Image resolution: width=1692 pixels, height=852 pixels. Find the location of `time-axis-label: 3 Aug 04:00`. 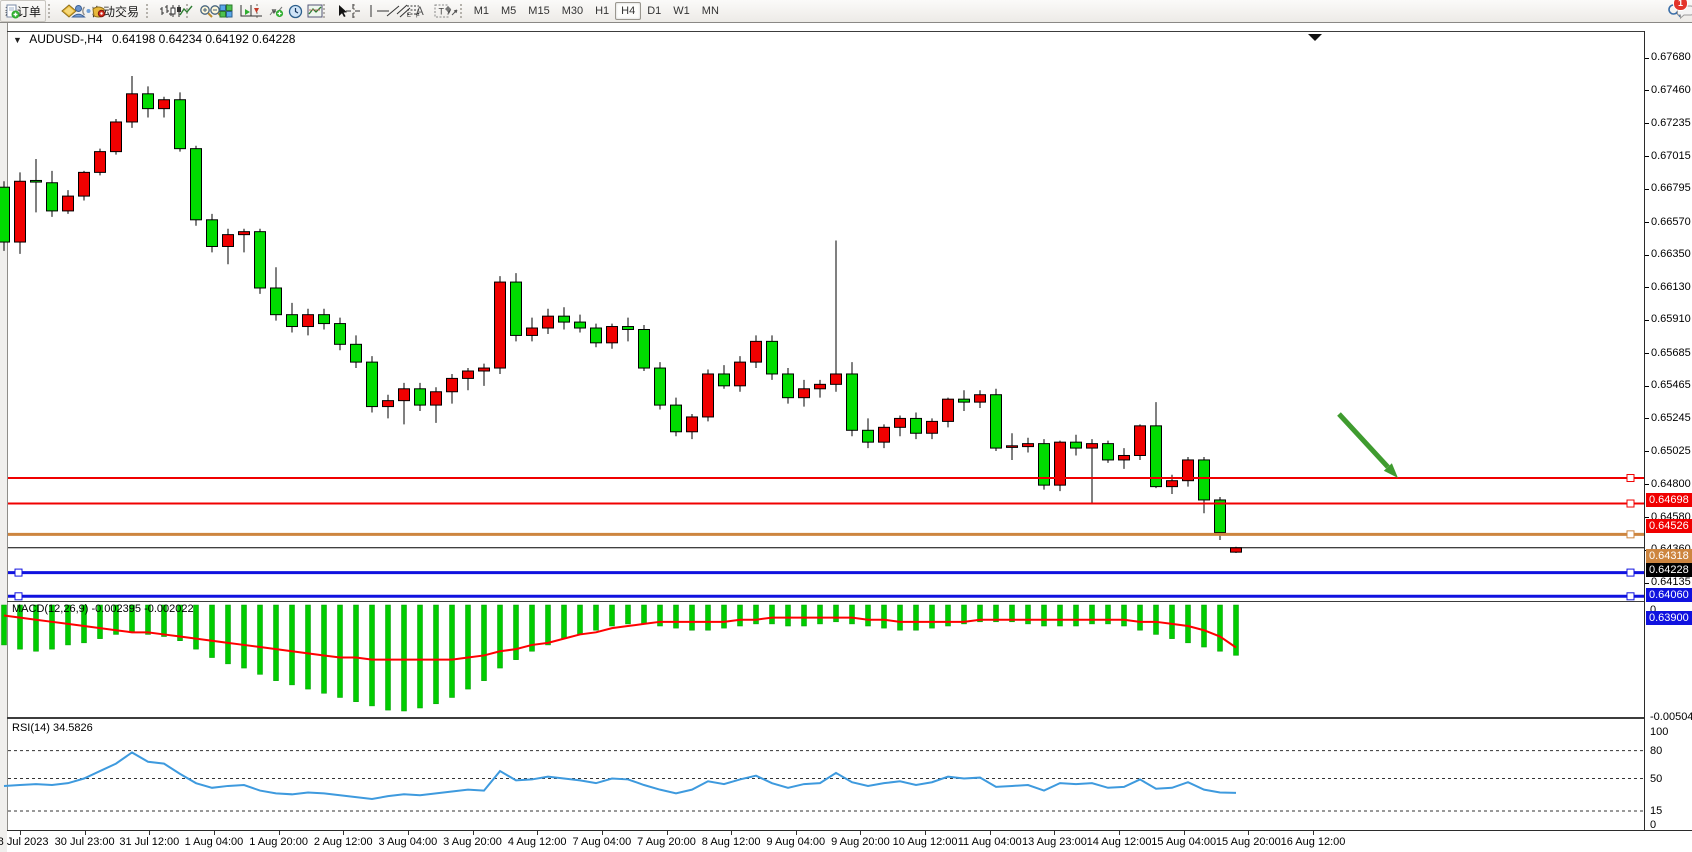

time-axis-label: 3 Aug 04:00 is located at coordinates (408, 842).